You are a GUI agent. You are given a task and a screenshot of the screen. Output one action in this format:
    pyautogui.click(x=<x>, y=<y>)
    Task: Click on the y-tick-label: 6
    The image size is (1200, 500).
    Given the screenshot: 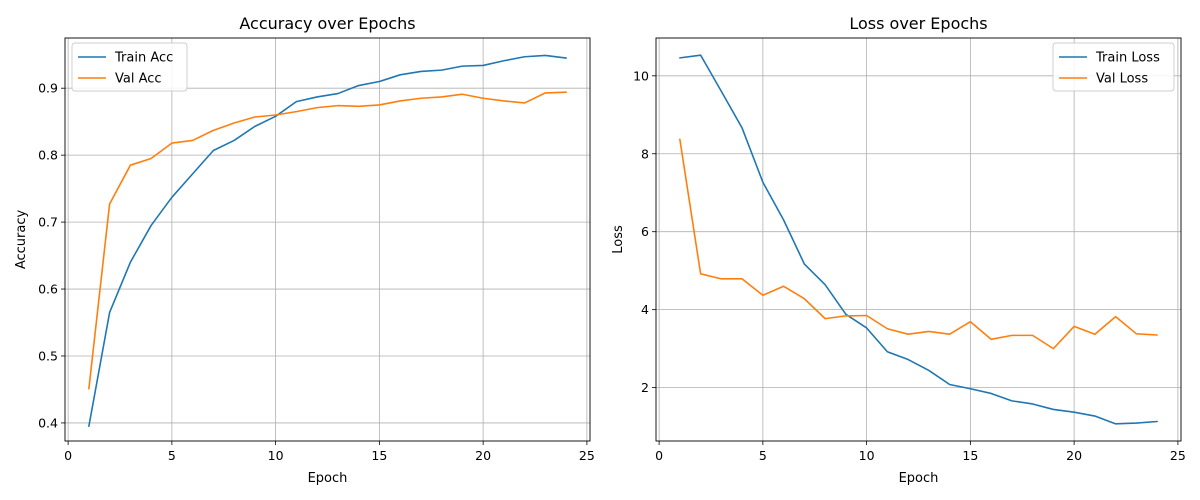 What is the action you would take?
    pyautogui.click(x=645, y=231)
    